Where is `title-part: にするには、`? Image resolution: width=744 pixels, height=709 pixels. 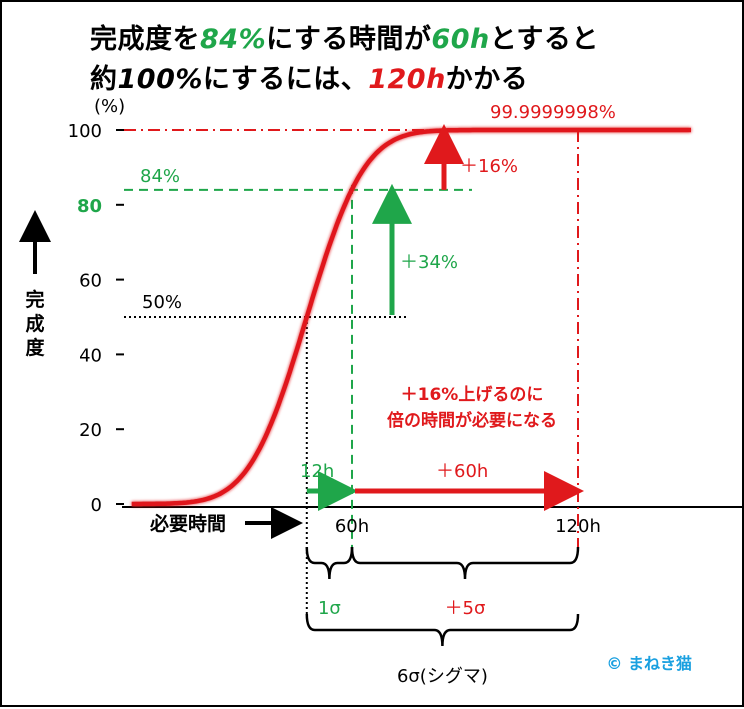 title-part: にするには、 is located at coordinates (285, 79).